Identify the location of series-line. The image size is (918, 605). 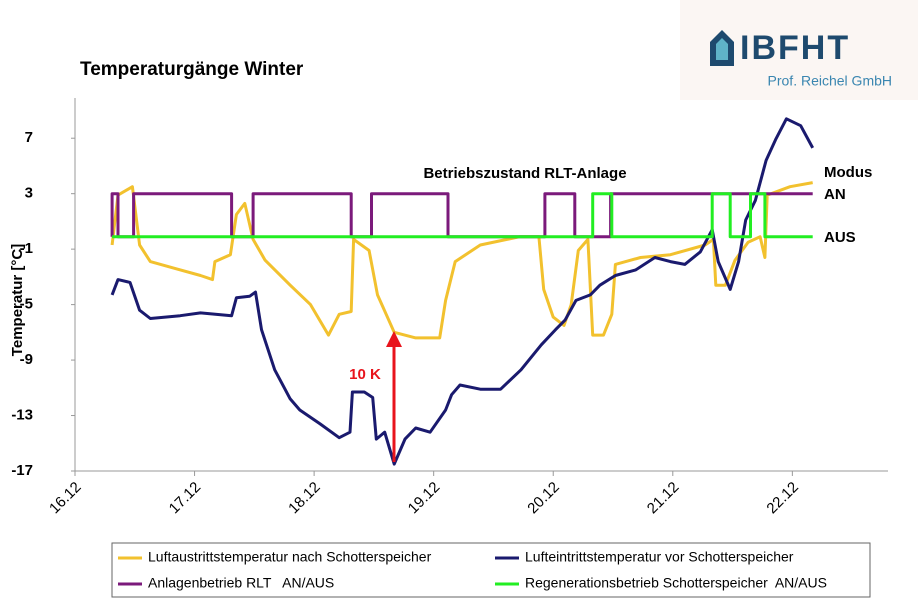
(461, 215).